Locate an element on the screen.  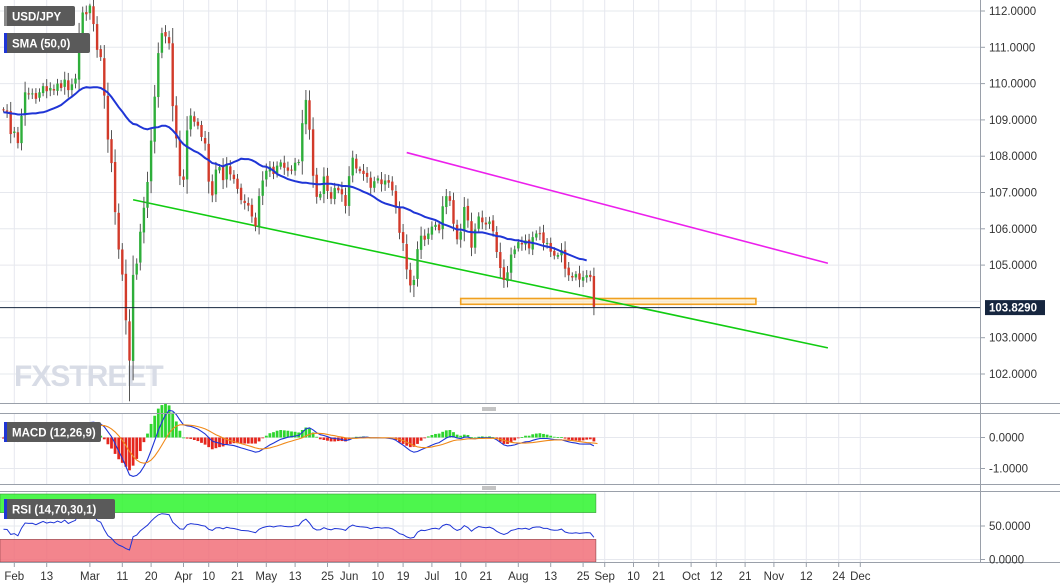
x-tick-label: 21 is located at coordinates (745, 577).